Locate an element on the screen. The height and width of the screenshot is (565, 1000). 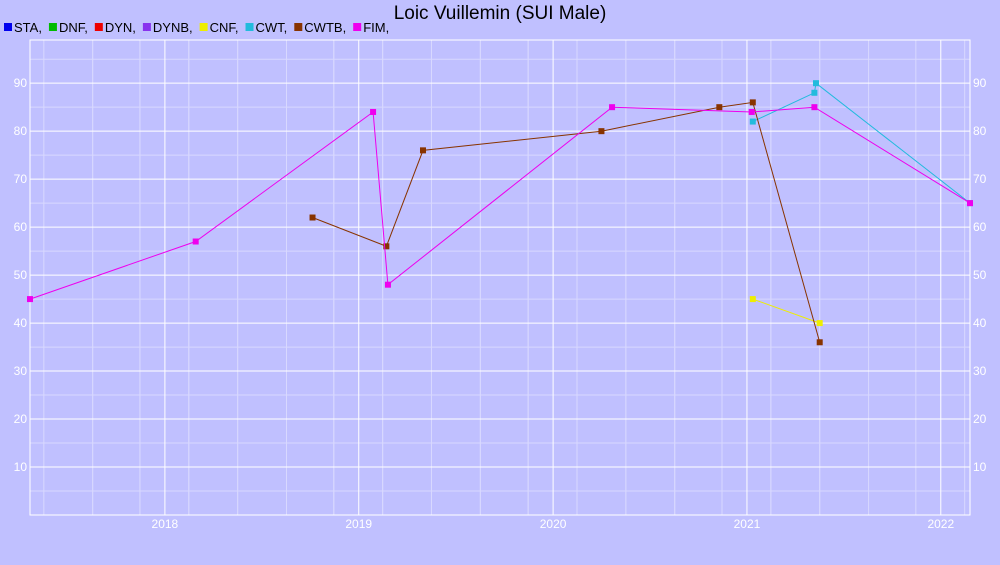
legend-label: DYN, is located at coordinates (120, 27).